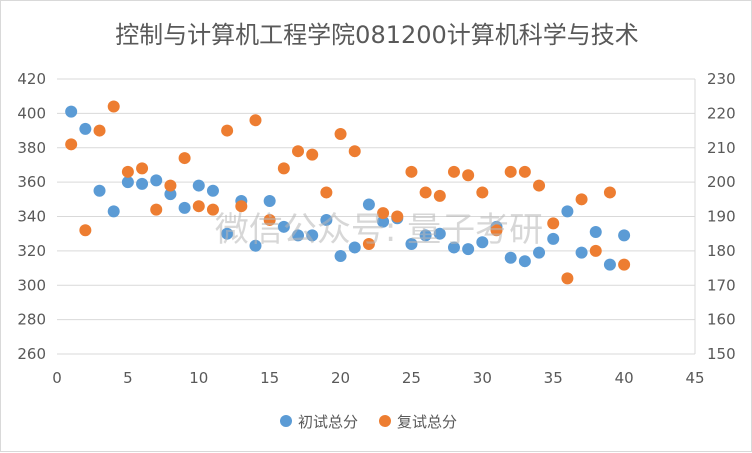 The width and height of the screenshot is (752, 453). I want to click on right-axis-tick-label: 170, so click(721, 285).